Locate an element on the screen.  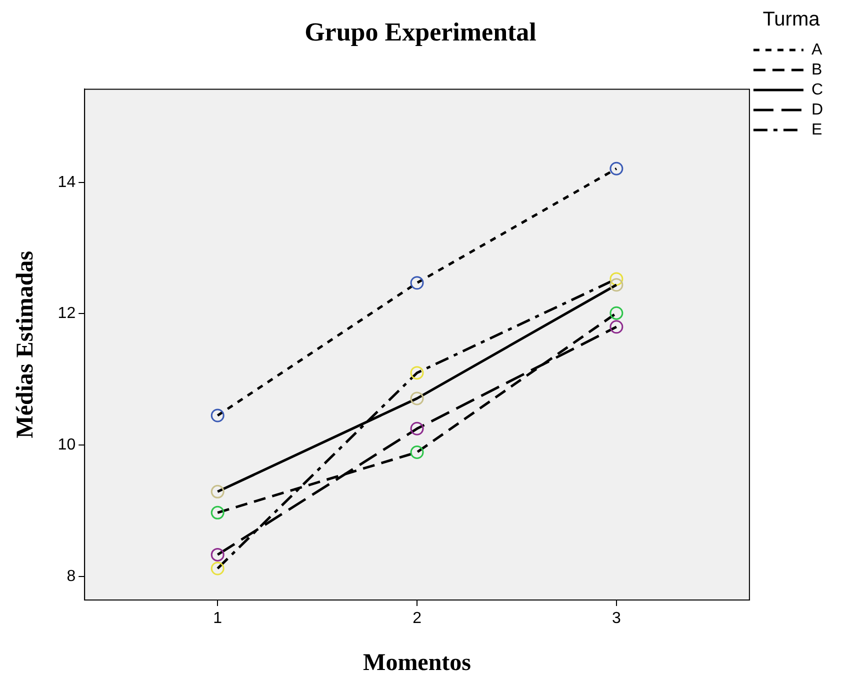
x-tick-label: 1 is located at coordinates (217, 619).